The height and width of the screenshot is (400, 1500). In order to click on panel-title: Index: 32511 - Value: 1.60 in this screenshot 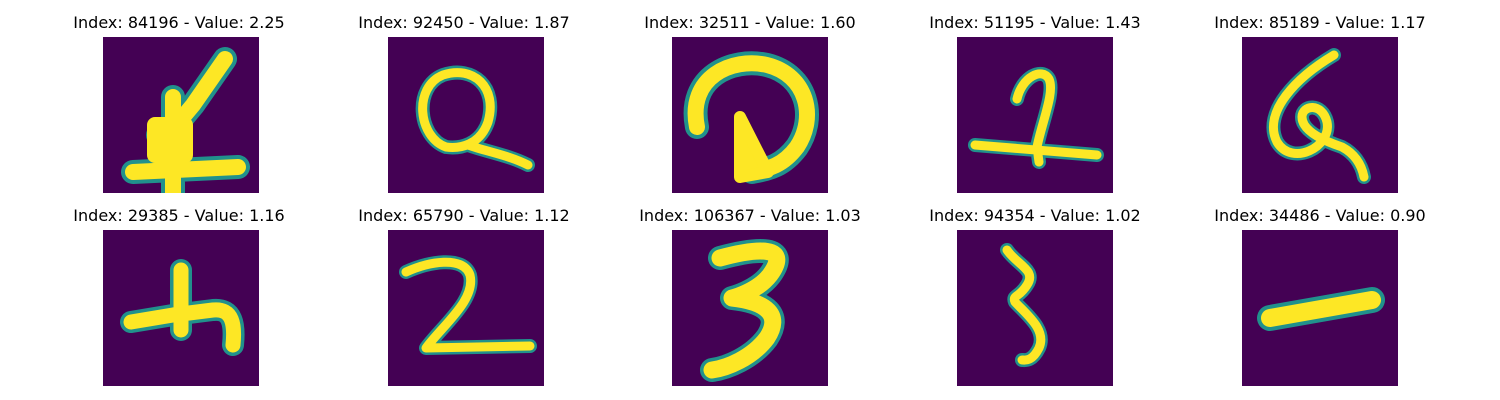, I will do `click(750, 22)`.